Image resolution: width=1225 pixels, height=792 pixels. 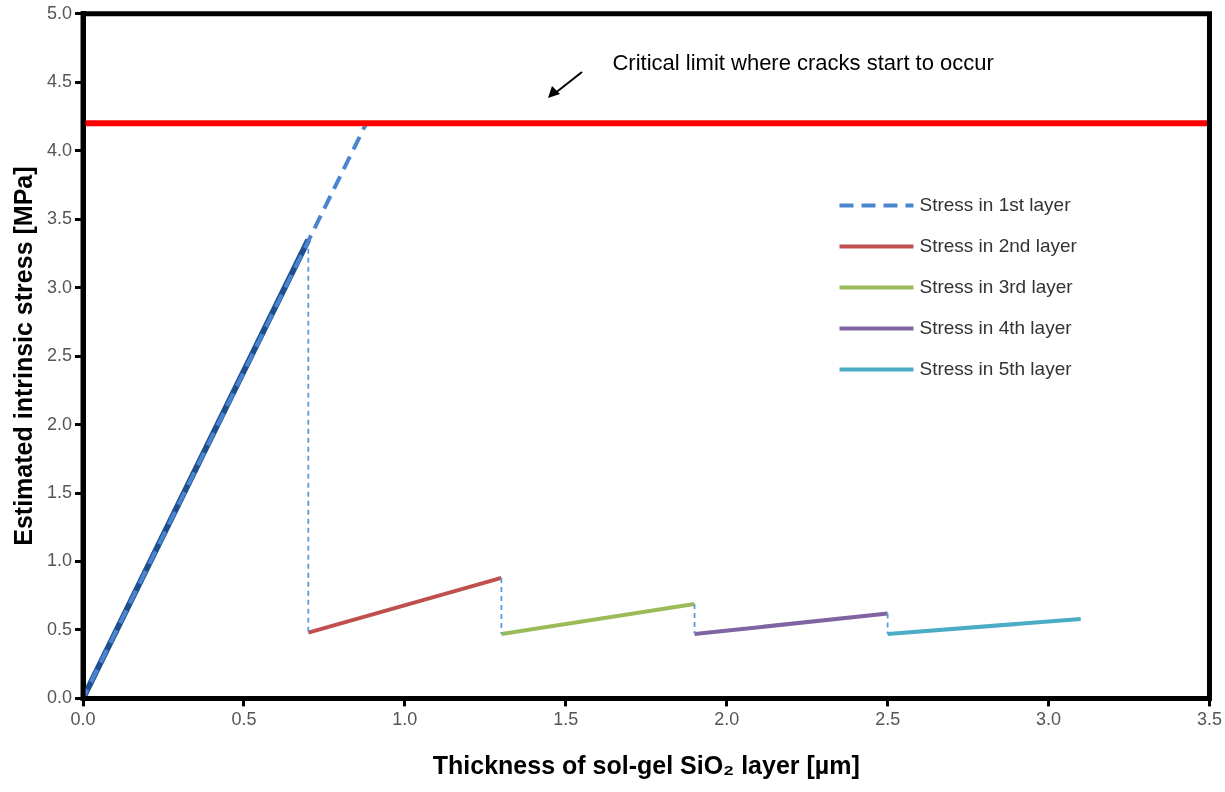 I want to click on x-tick-label: 2.5, so click(x=888, y=719).